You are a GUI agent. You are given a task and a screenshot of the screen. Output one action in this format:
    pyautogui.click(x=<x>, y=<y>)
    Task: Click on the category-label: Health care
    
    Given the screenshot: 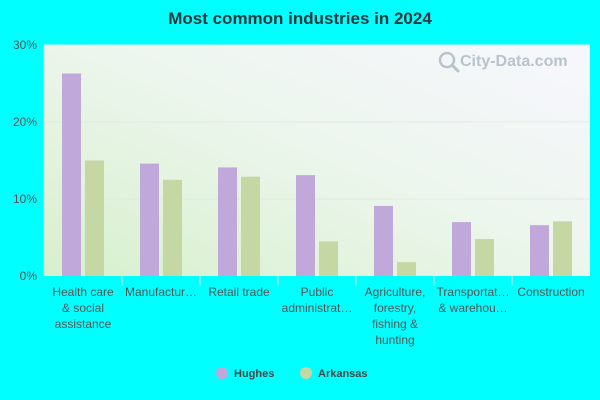 What is the action you would take?
    pyautogui.click(x=83, y=292)
    